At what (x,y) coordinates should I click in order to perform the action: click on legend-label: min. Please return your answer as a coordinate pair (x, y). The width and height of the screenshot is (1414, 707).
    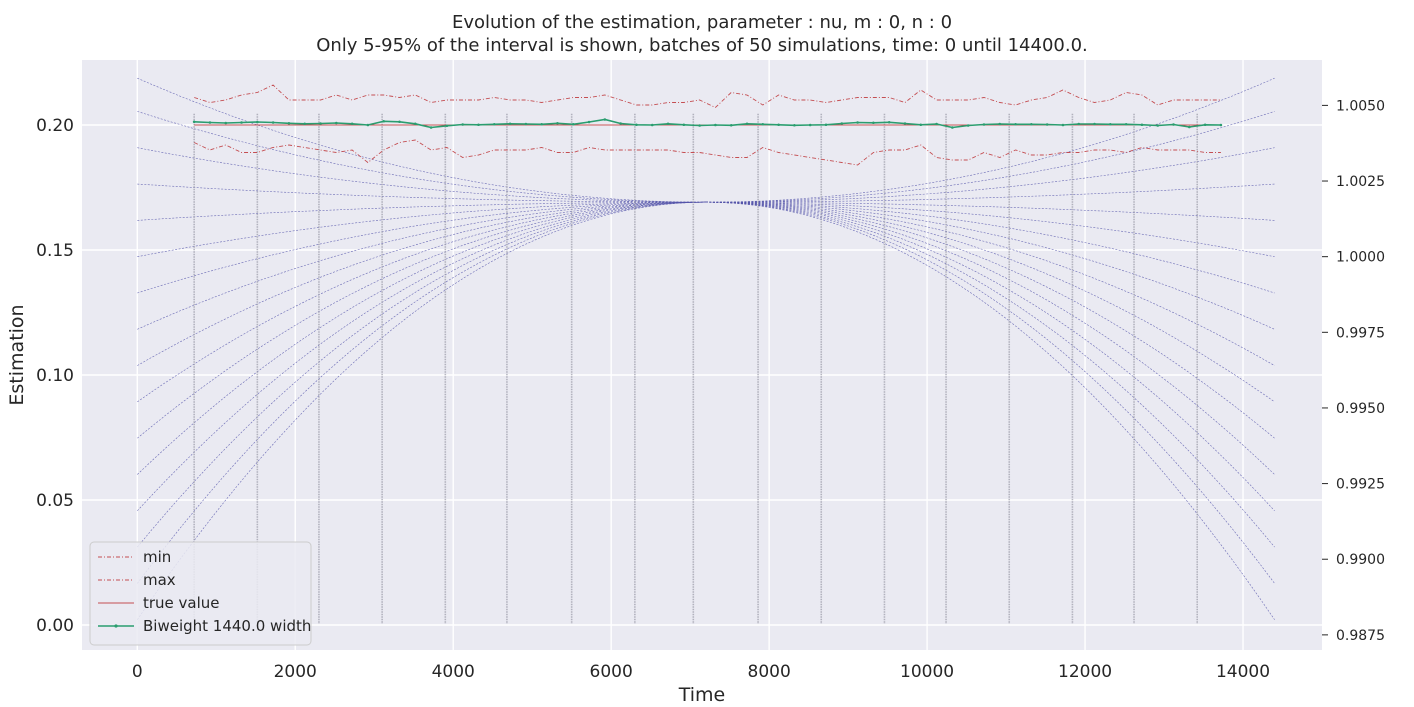
    Looking at the image, I should click on (157, 557).